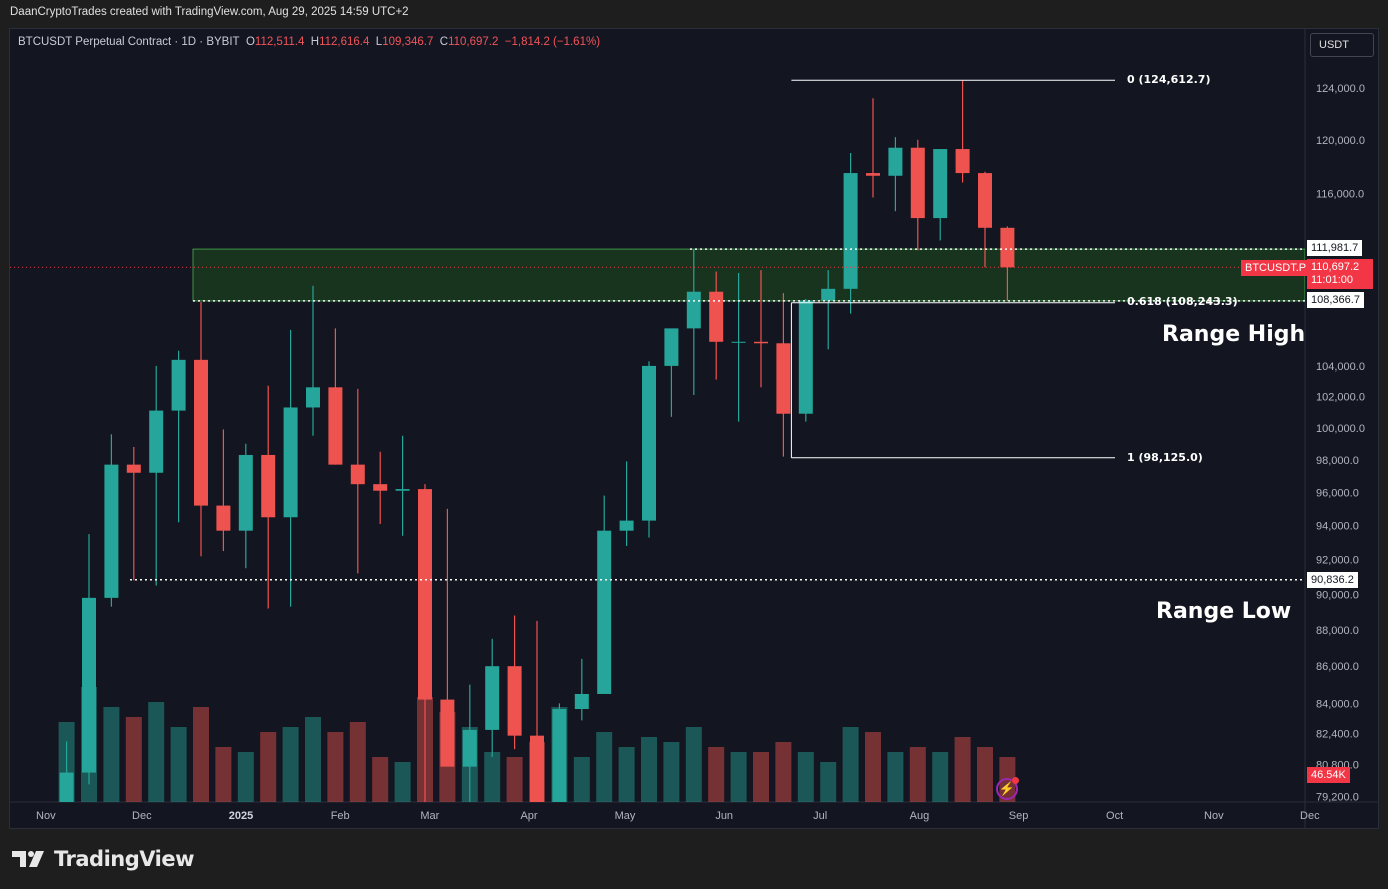 Image resolution: width=1388 pixels, height=889 pixels. I want to click on price-tick-label: 116,000.0, so click(1340, 194).